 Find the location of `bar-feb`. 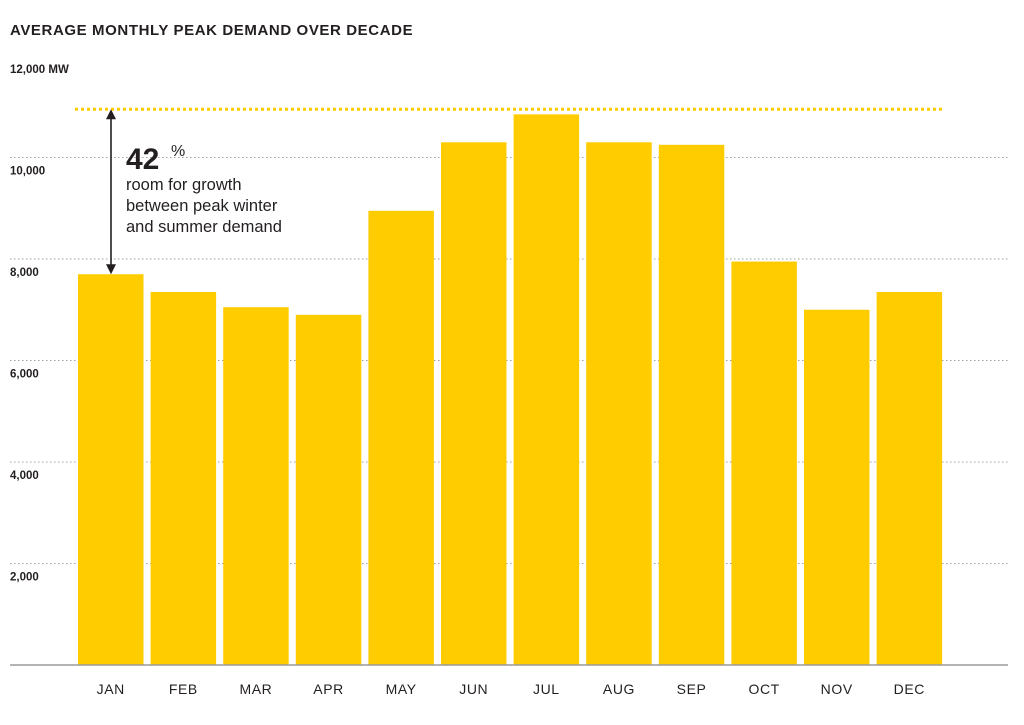

bar-feb is located at coordinates (183, 478).